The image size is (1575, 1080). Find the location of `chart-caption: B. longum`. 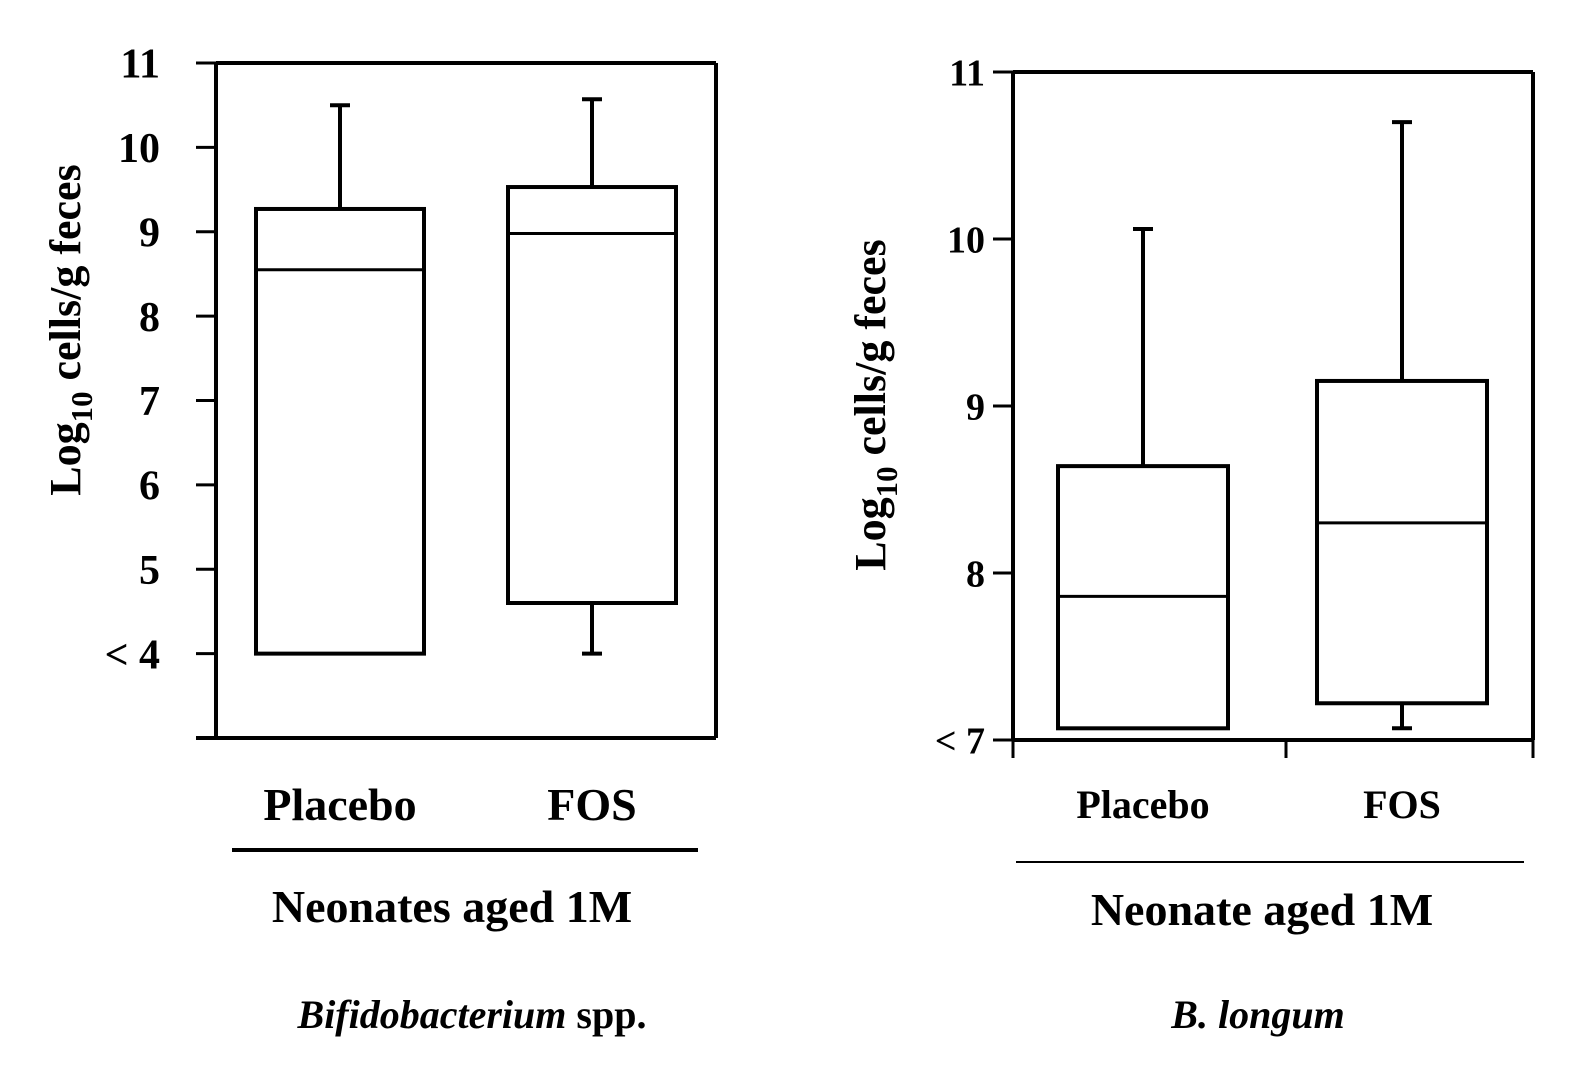

chart-caption: B. longum is located at coordinates (1257, 1014).